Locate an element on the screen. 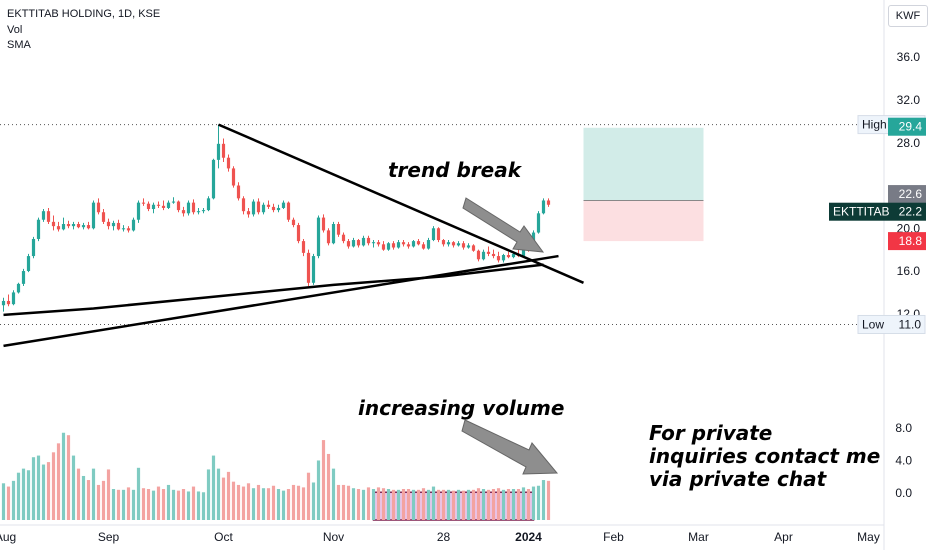 Image resolution: width=932 pixels, height=550 pixels. target-badge: 29.4 is located at coordinates (911, 127).